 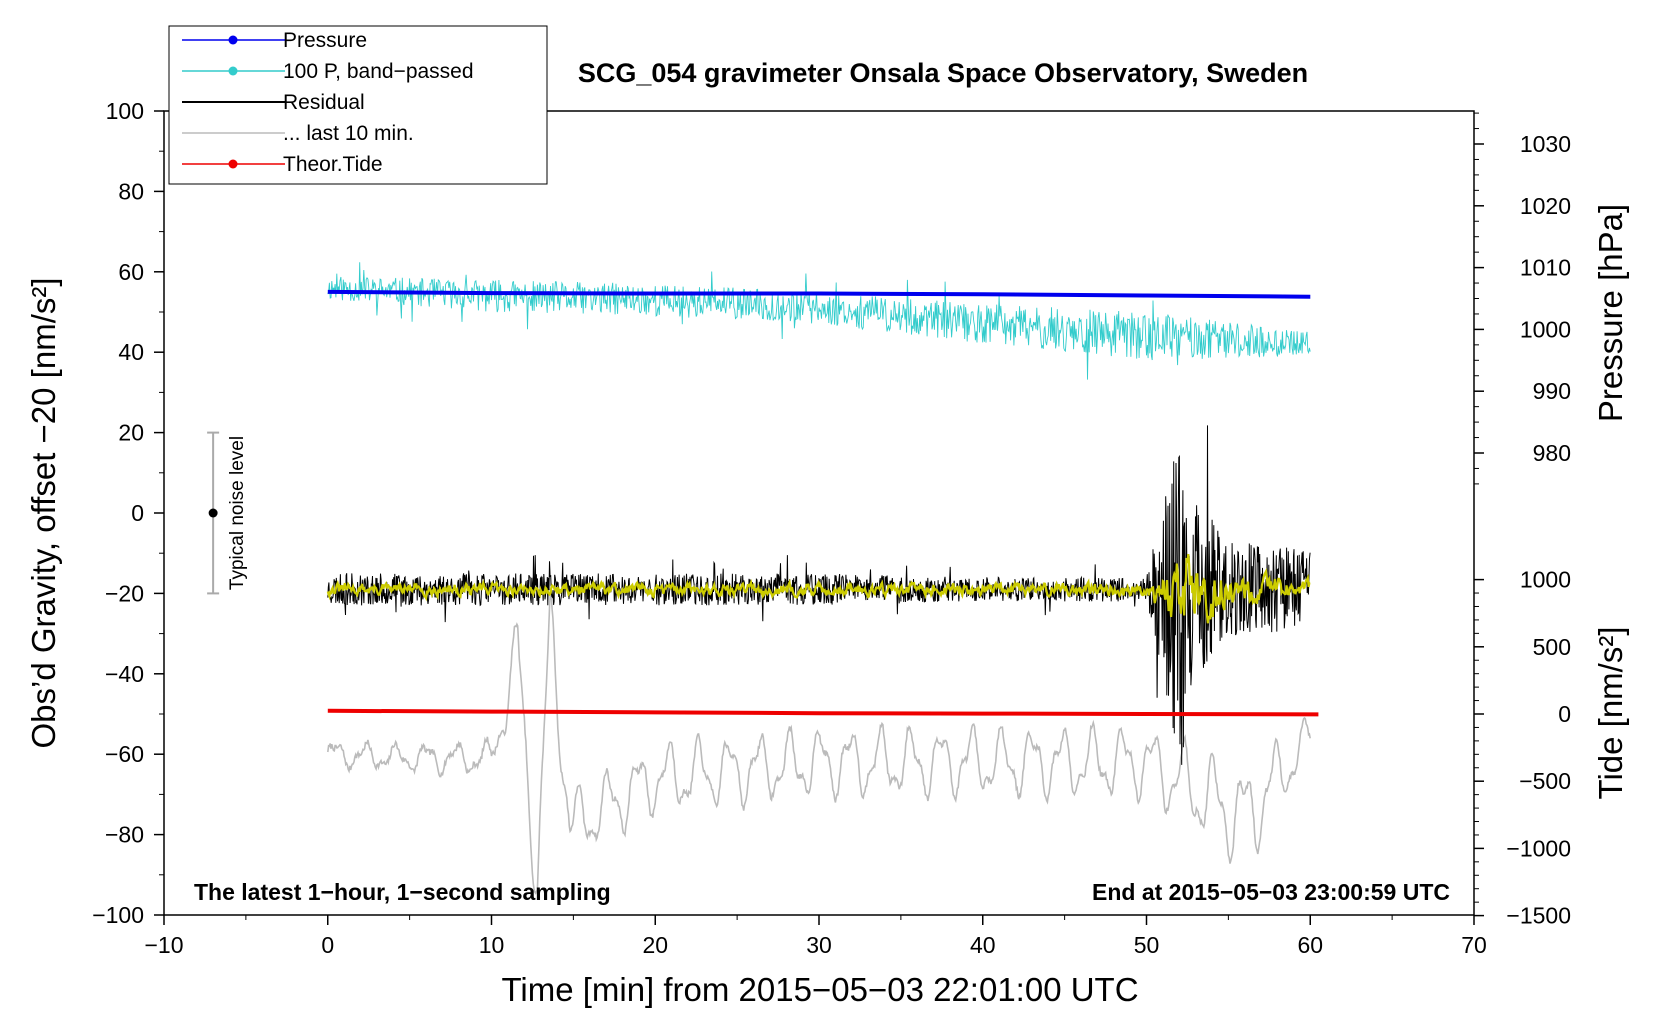 What do you see at coordinates (819, 945) in the screenshot?
I see `x-tick-label: 30` at bounding box center [819, 945].